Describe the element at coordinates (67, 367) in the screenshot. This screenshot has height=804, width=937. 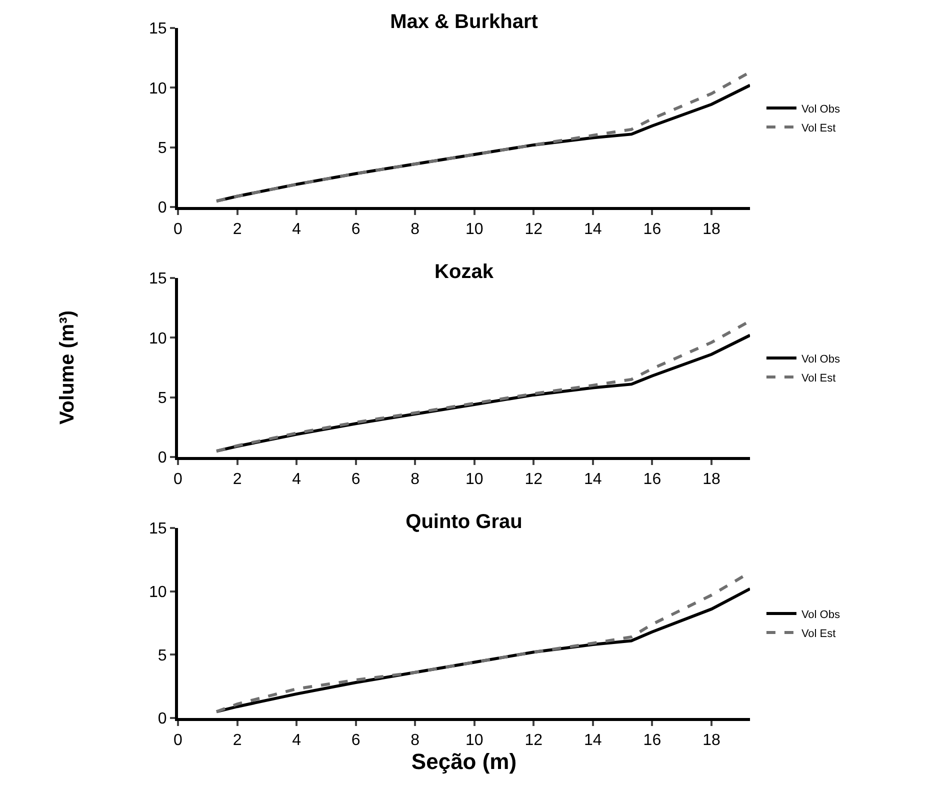
I see `y-axis-title: Volume (m³)` at that location.